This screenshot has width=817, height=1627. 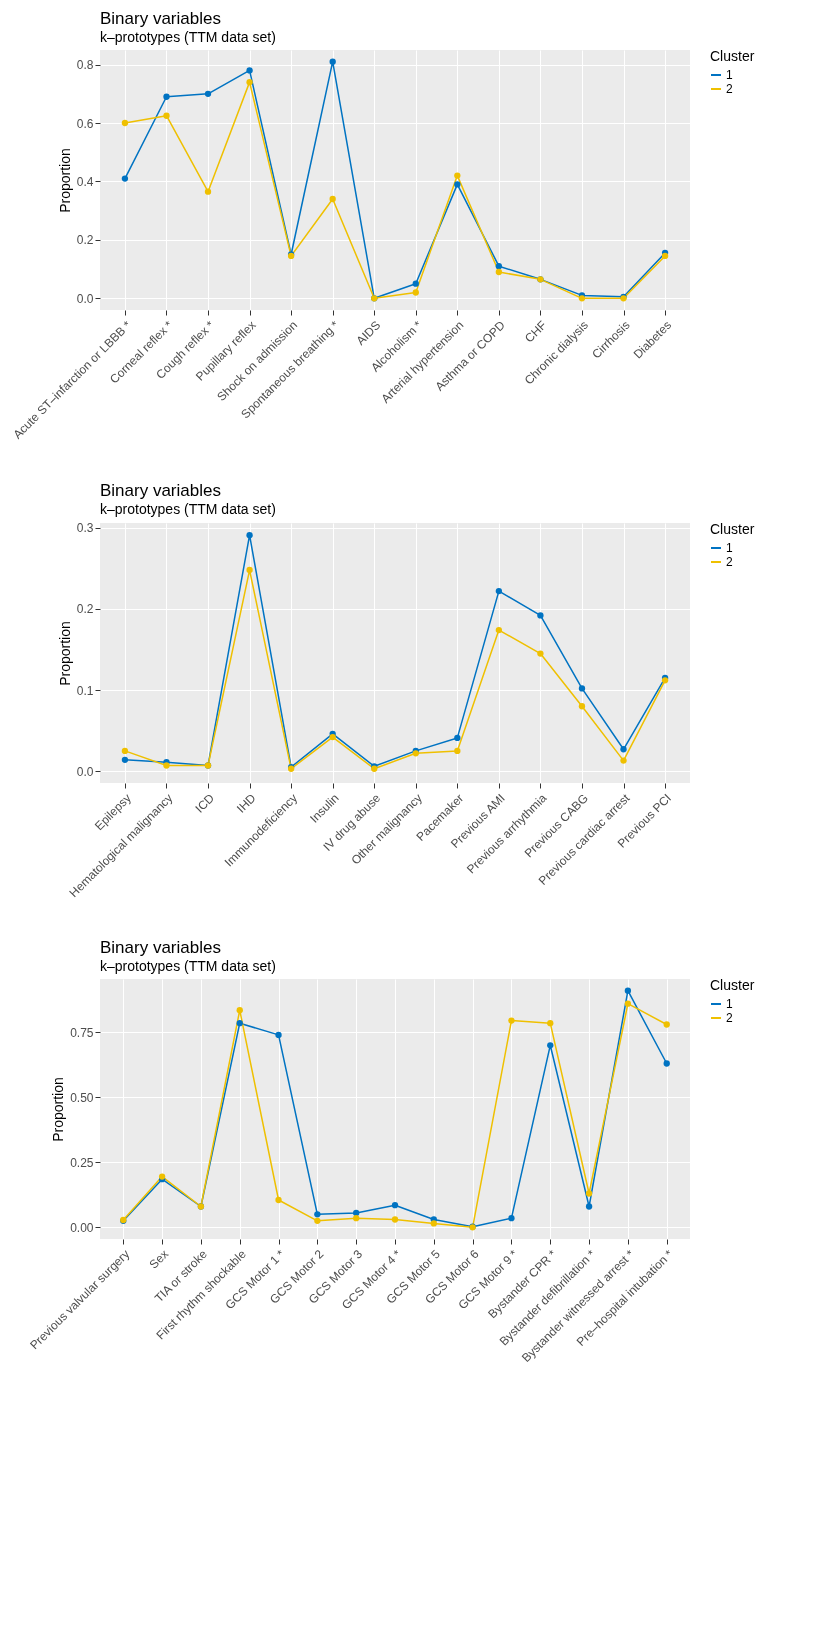 What do you see at coordinates (85, 528) in the screenshot?
I see `y-tick-label: 0.3` at bounding box center [85, 528].